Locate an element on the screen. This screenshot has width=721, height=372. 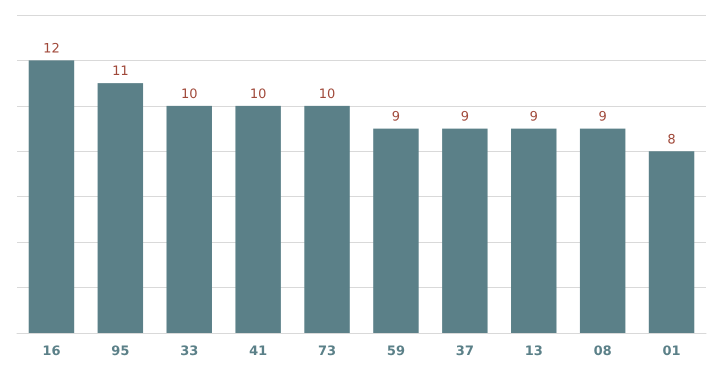
x-tick-label: 95 is located at coordinates (120, 351).